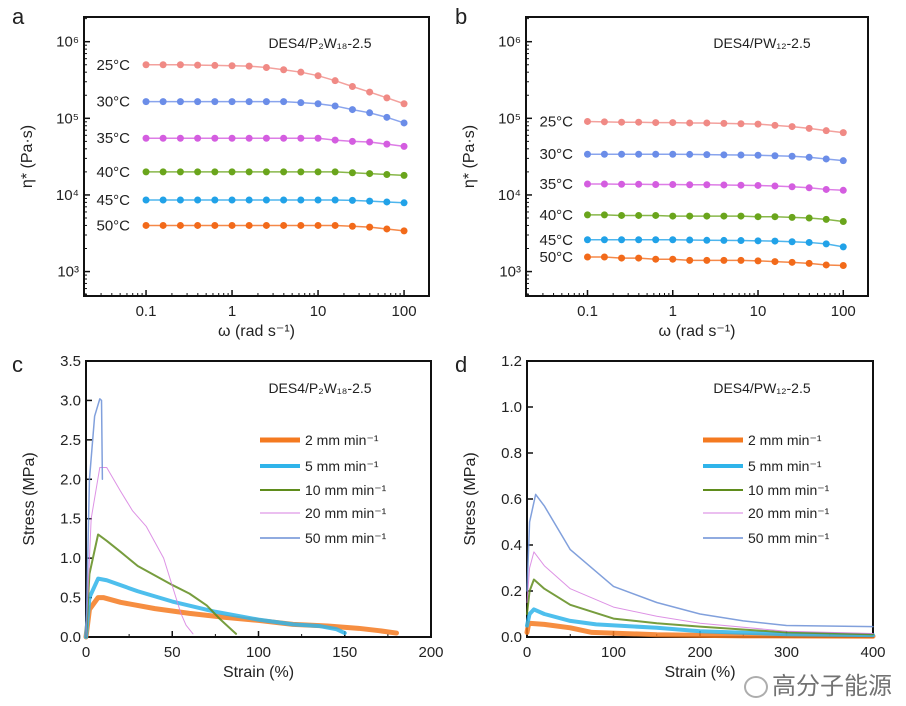 The image size is (906, 706). Describe the element at coordinates (832, 686) in the screenshot. I see `watermark: 高分子能源` at that location.